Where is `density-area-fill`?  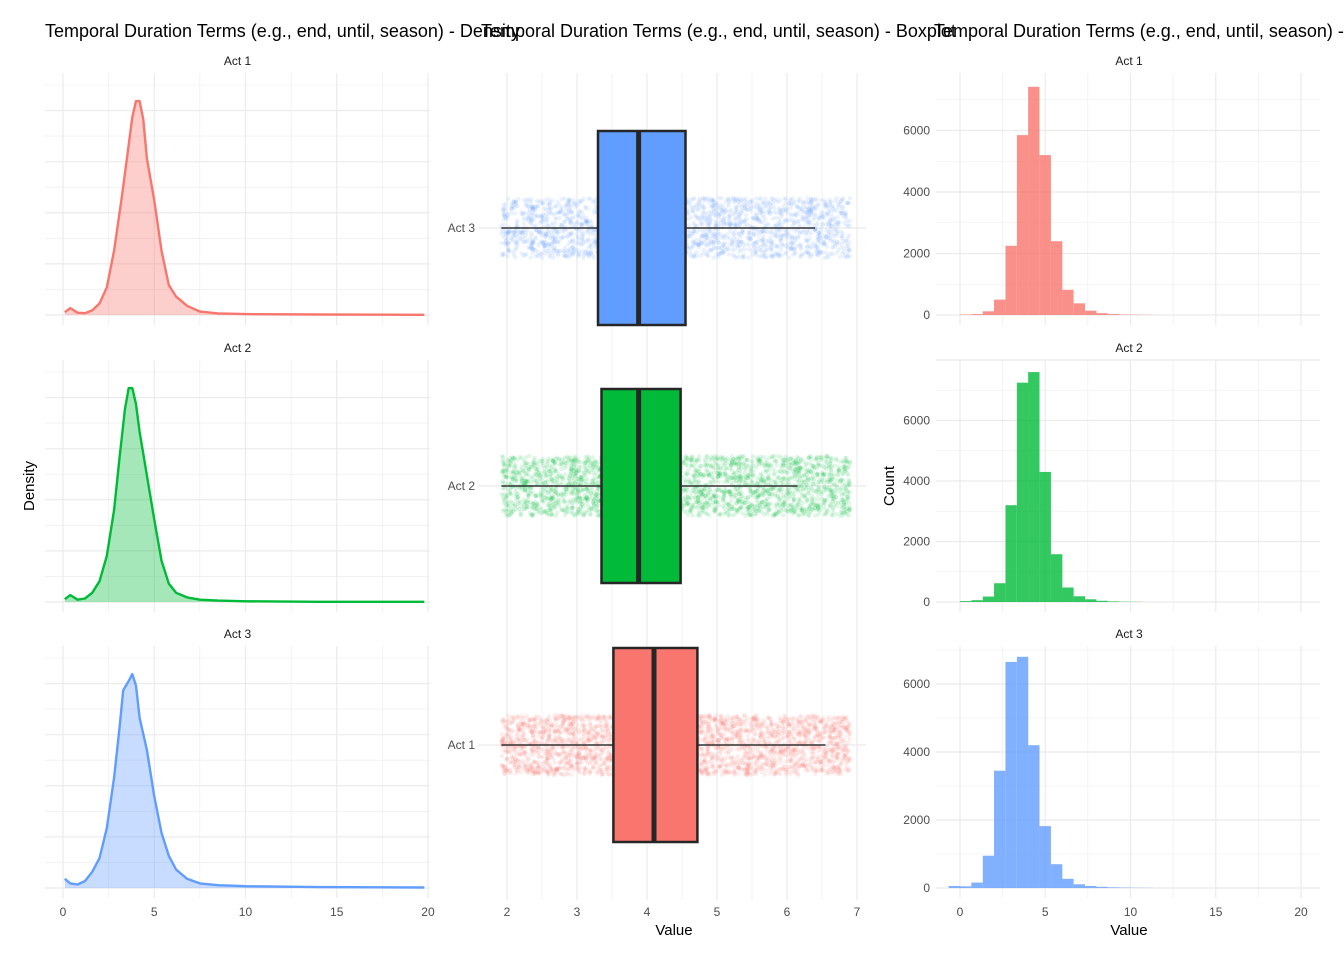 density-area-fill is located at coordinates (244, 208).